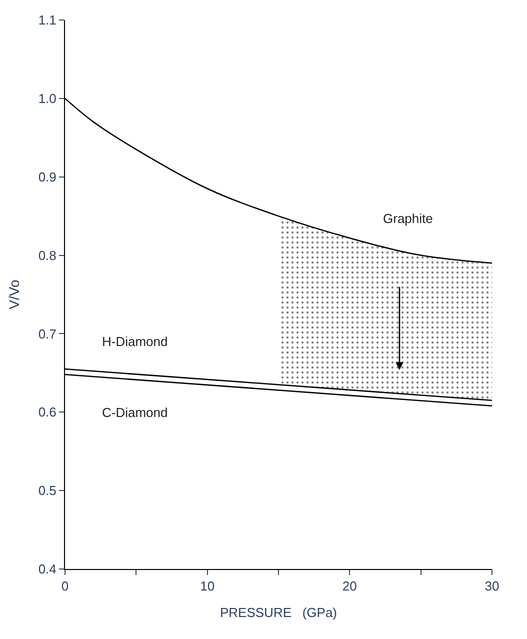 This screenshot has height=639, width=527. What do you see at coordinates (47, 490) in the screenshot?
I see `y-tick-label: 0.5` at bounding box center [47, 490].